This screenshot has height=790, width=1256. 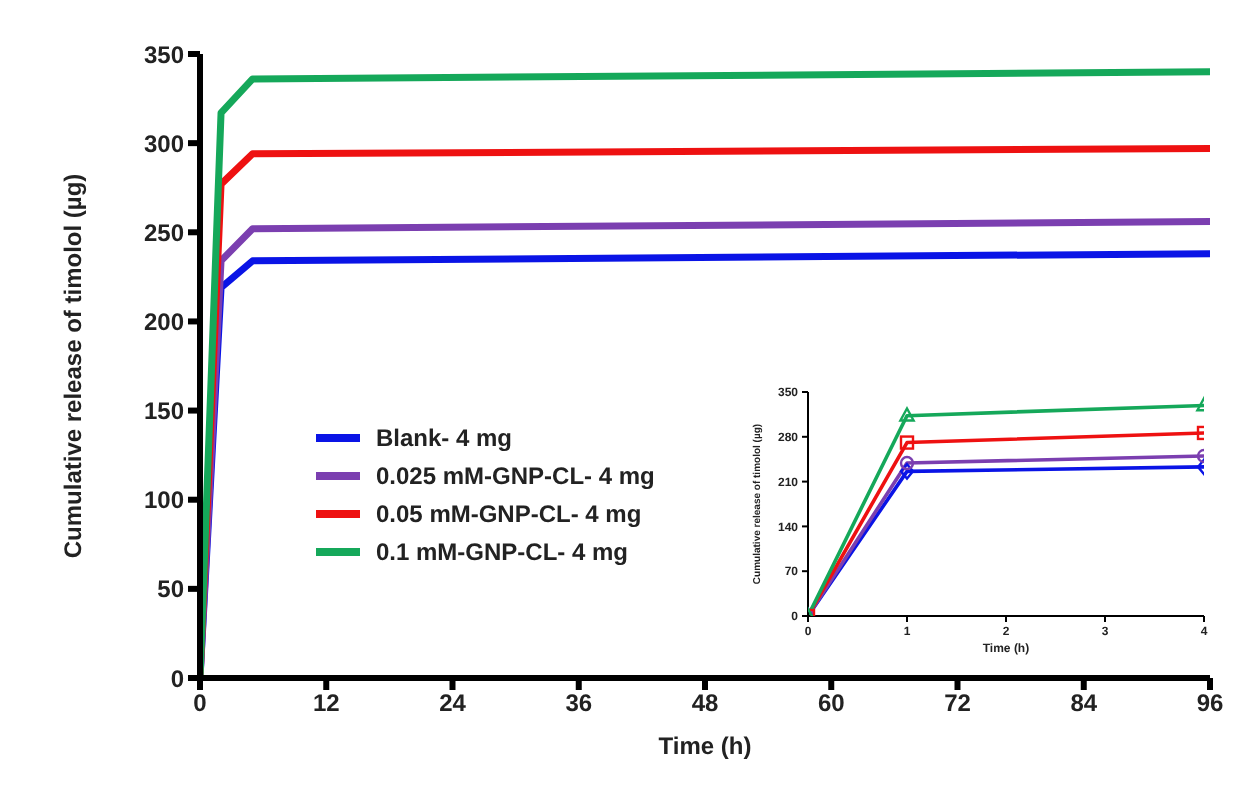 I want to click on x-tick-label: 96, so click(x=1210, y=703).